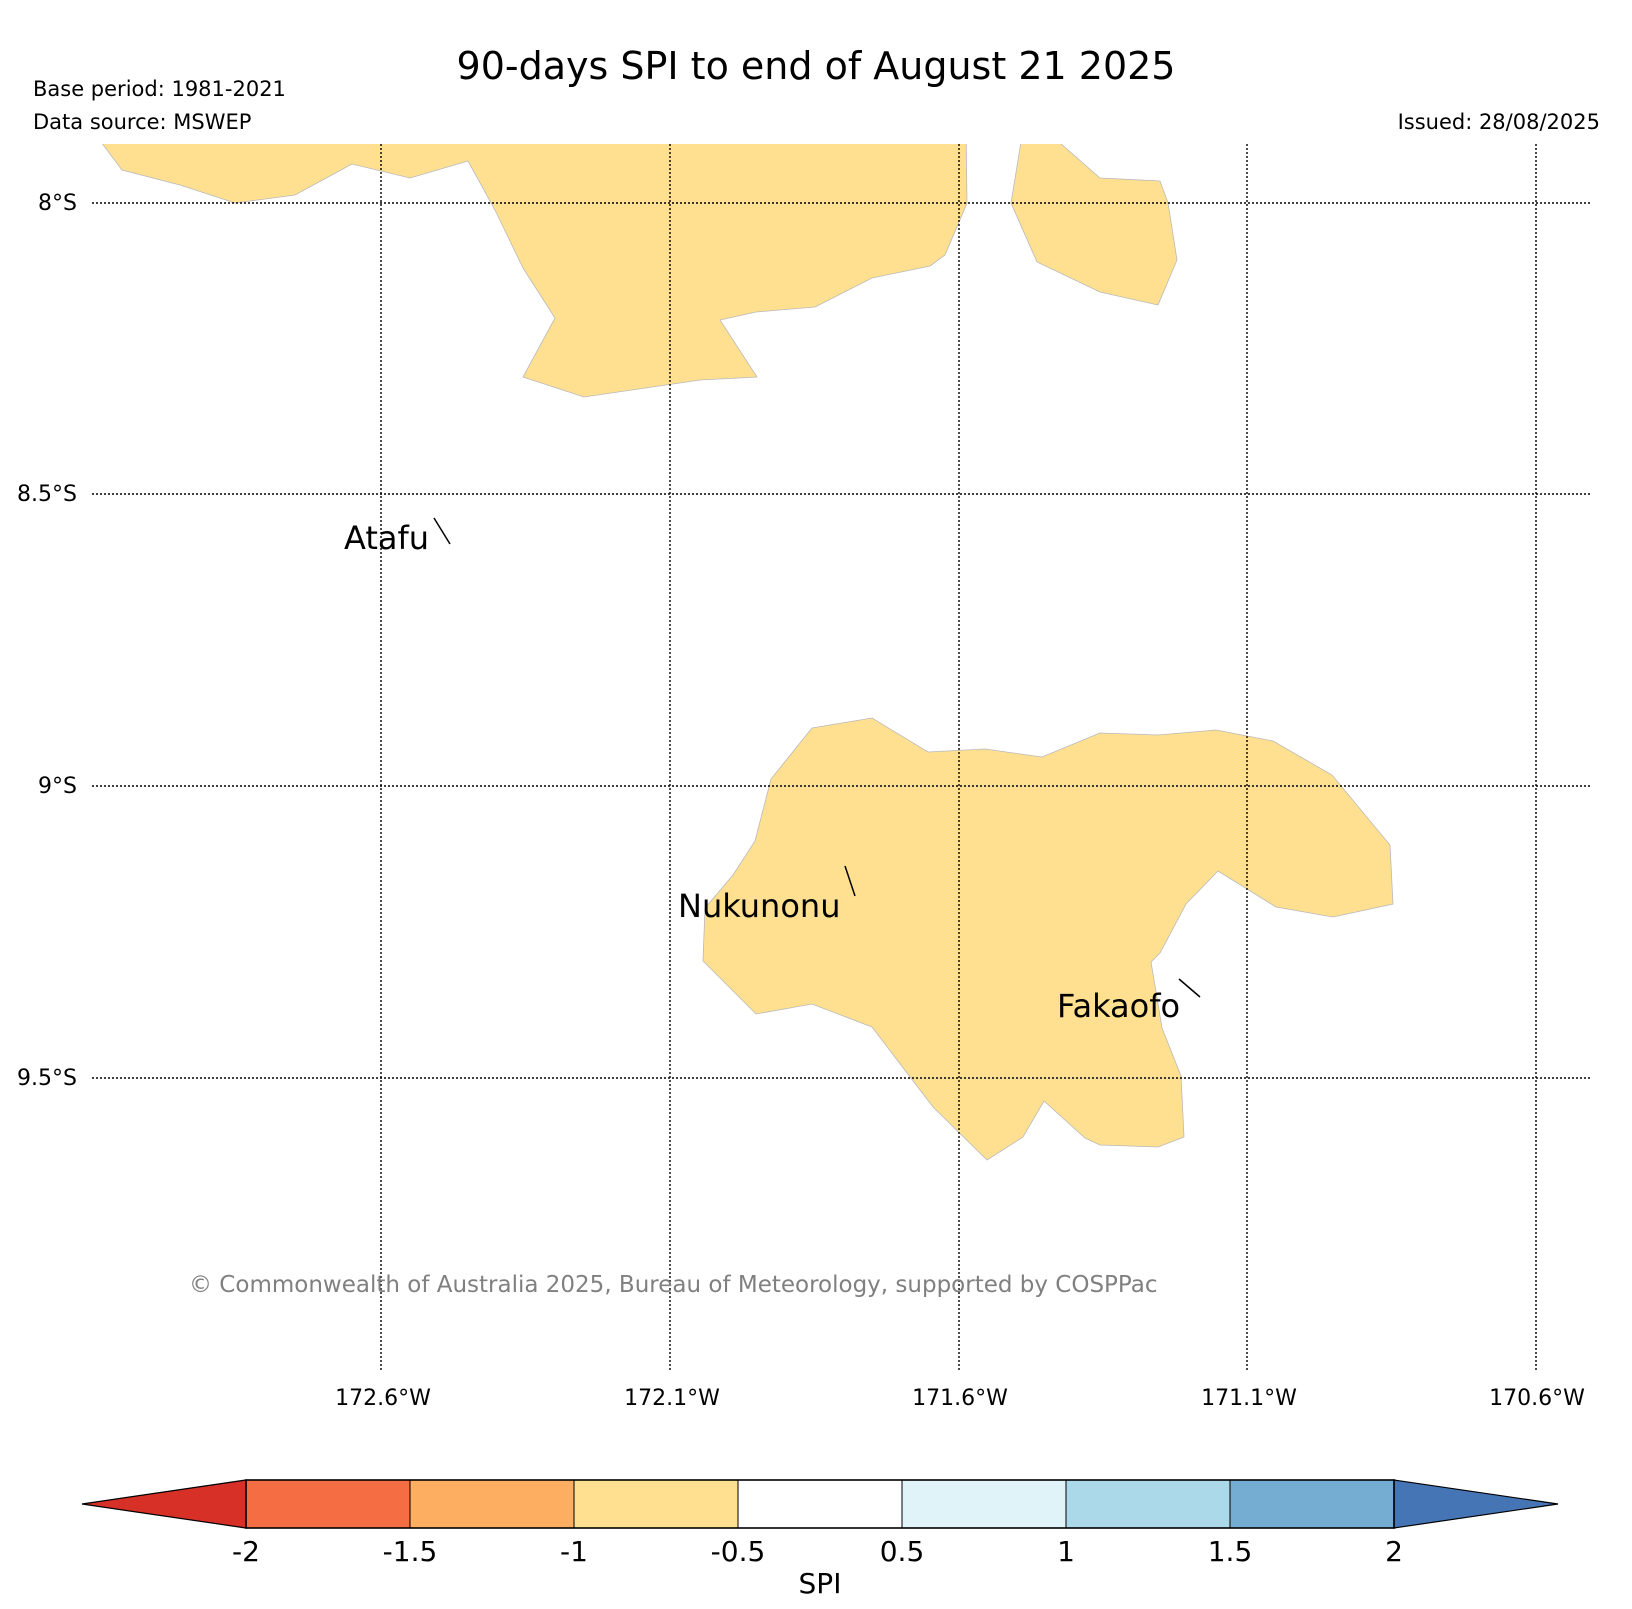  Describe the element at coordinates (535, 271) in the screenshot. I see `spi-region-north` at that location.